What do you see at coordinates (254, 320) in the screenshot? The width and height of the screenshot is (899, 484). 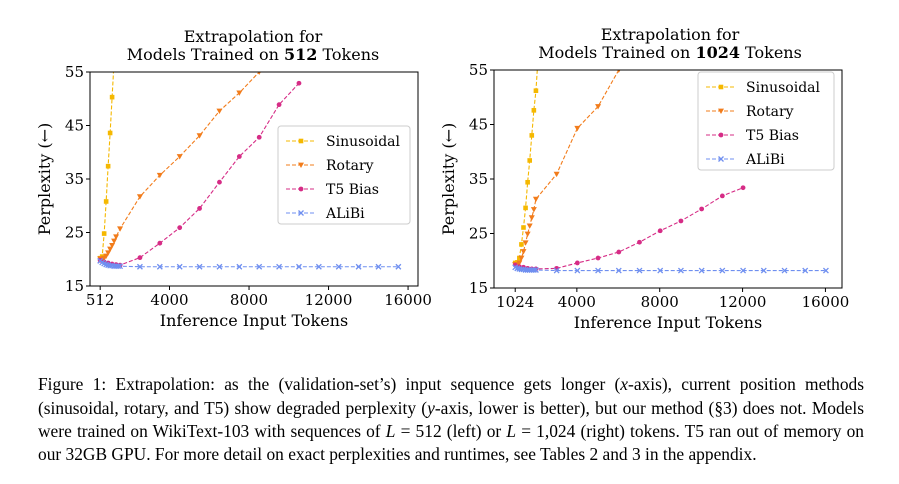 I see `x-axis-label: Inference Input Tokens` at bounding box center [254, 320].